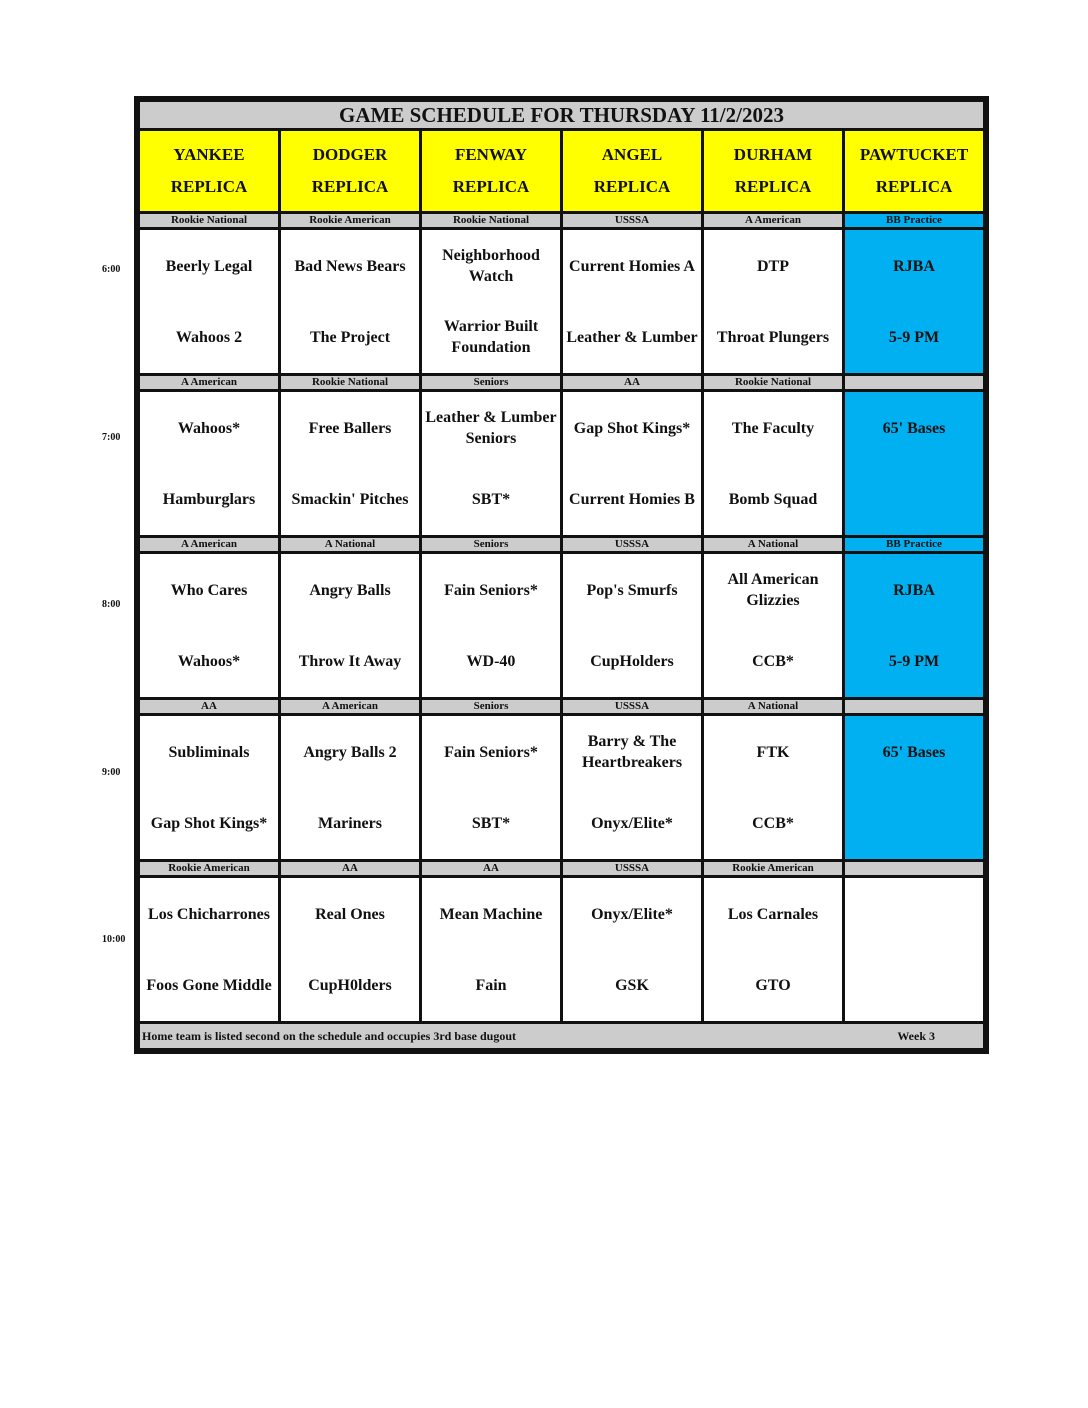  Describe the element at coordinates (209, 171) in the screenshot. I see `field-header: YANKEE REPLICA` at that location.